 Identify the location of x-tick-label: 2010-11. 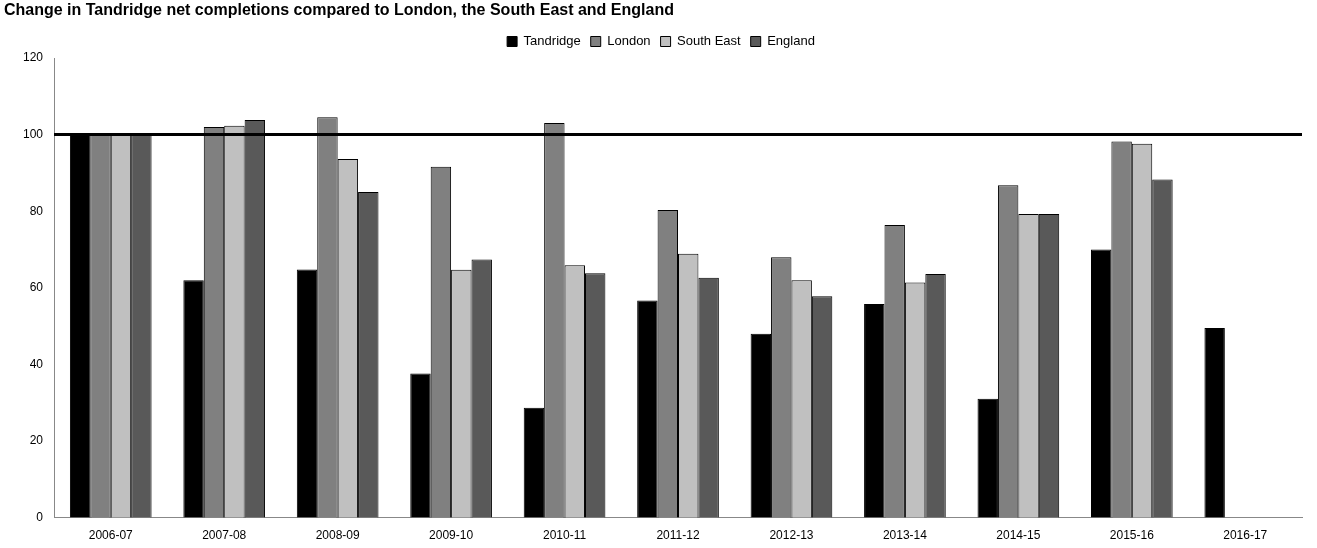
(564, 535).